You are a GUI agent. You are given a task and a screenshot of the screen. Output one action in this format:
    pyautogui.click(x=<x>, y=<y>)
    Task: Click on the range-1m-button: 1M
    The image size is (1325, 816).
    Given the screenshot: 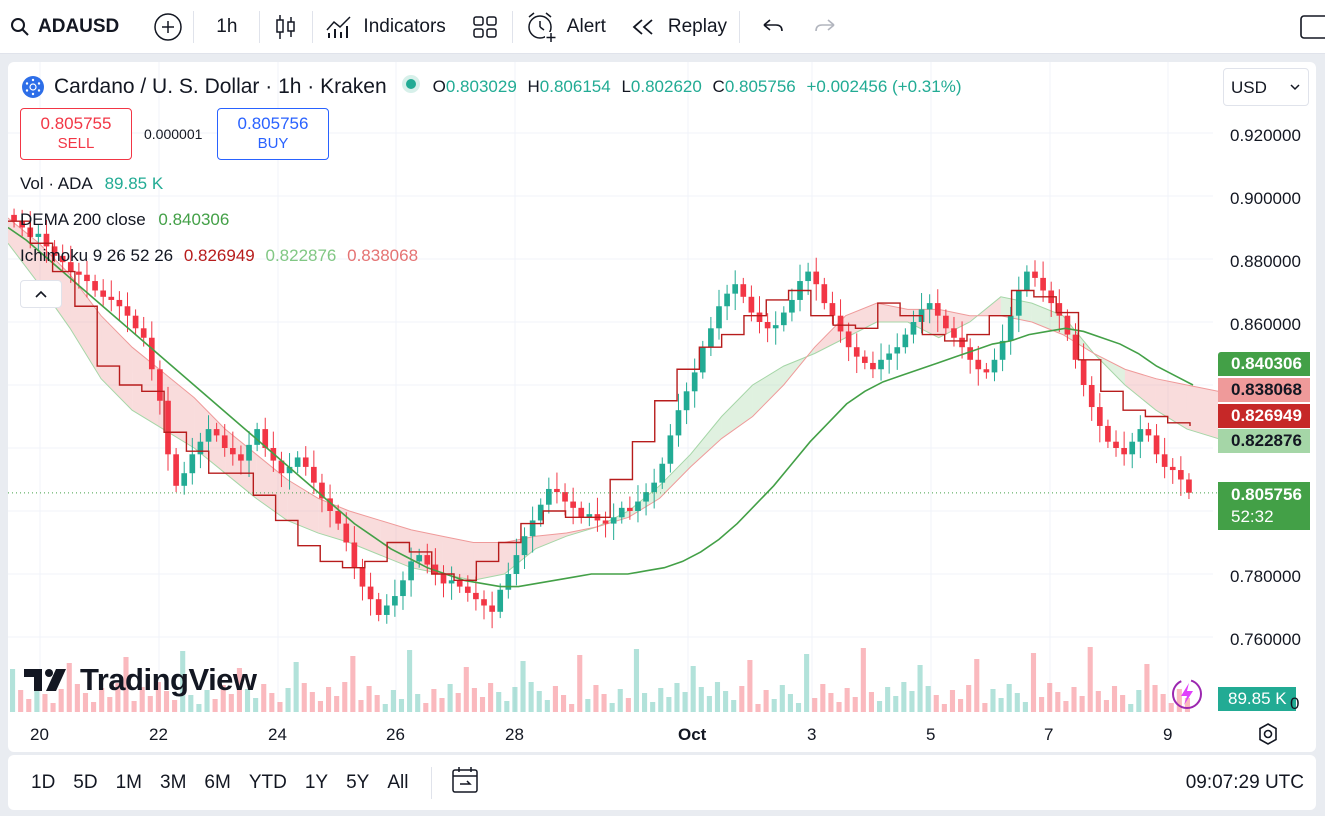 What is the action you would take?
    pyautogui.click(x=128, y=782)
    